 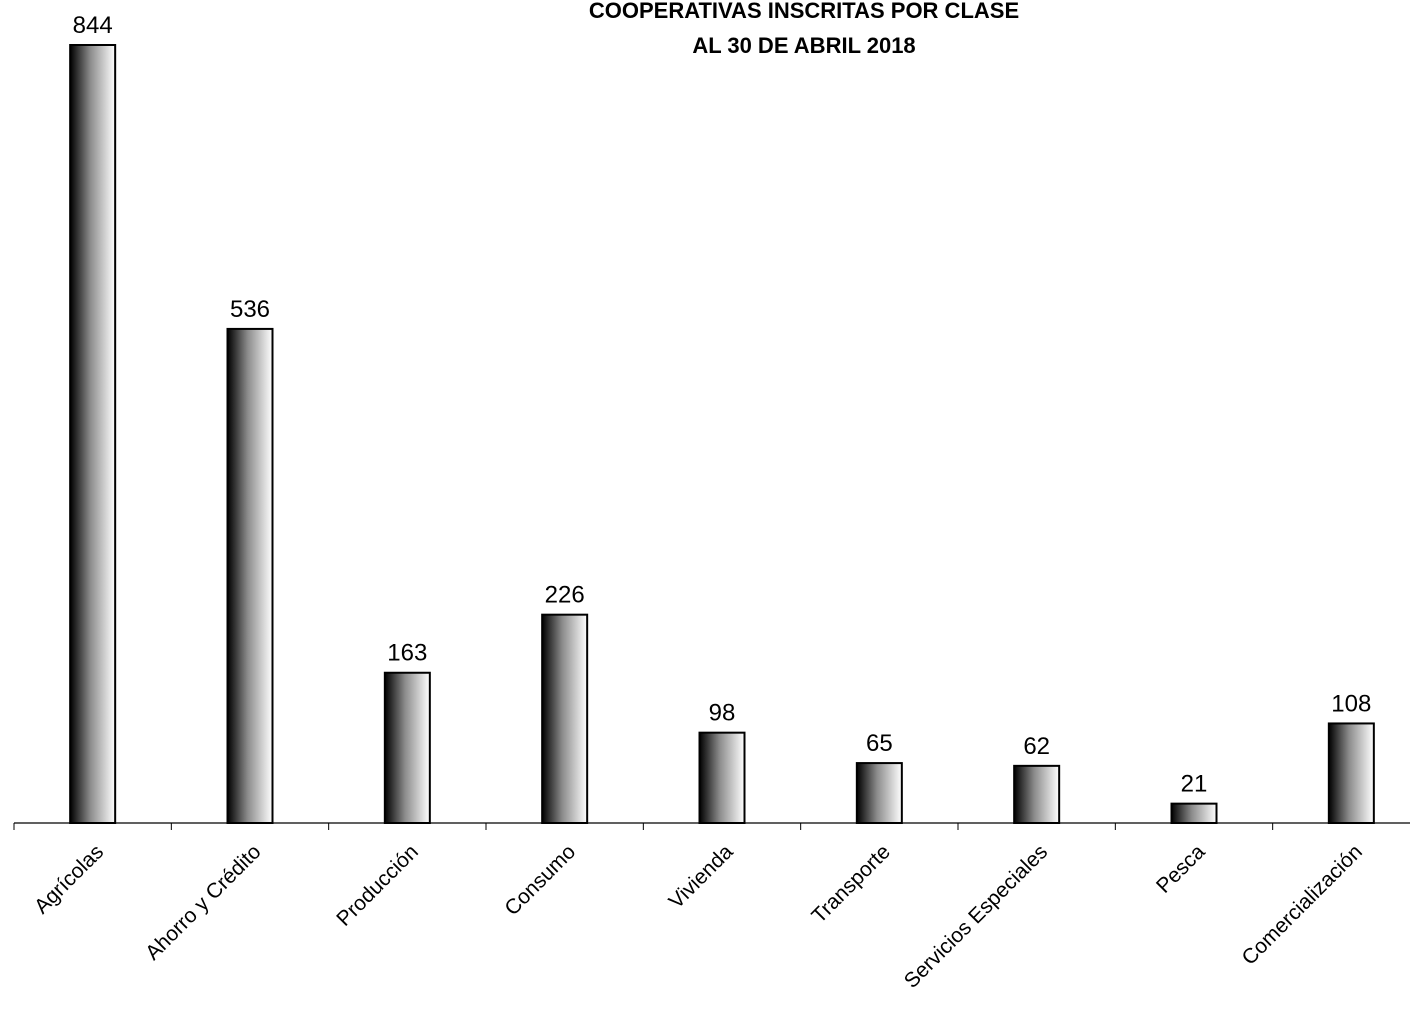 What do you see at coordinates (701, 876) in the screenshot?
I see `category-label: Vivienda` at bounding box center [701, 876].